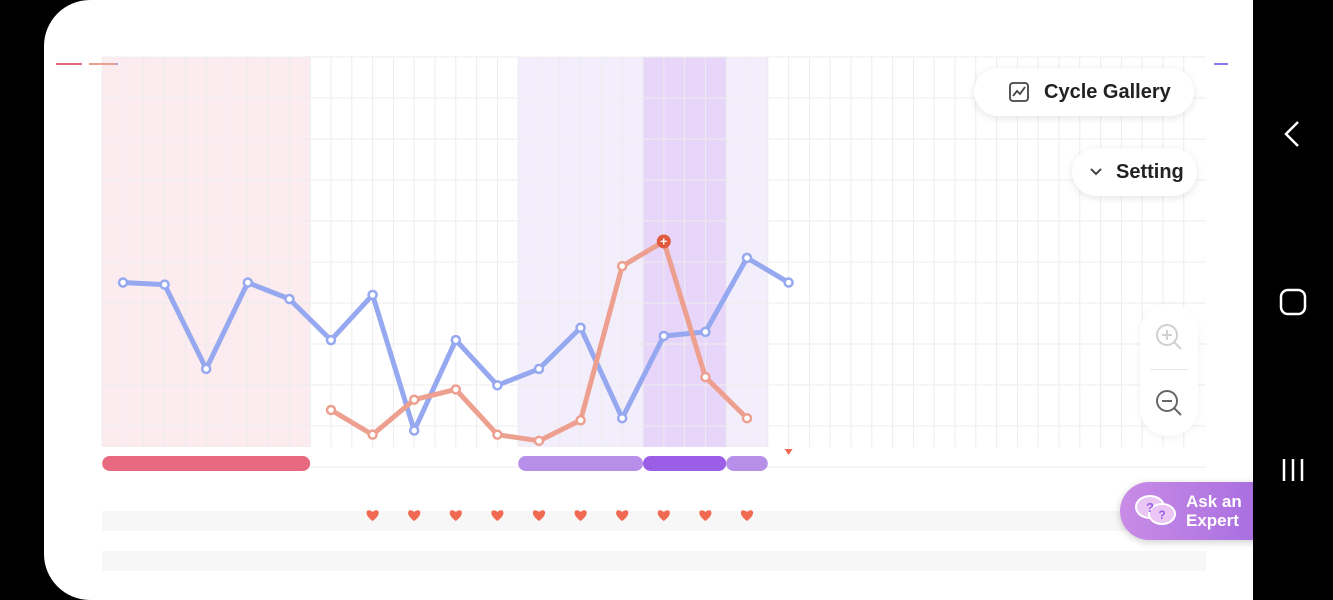 Image resolution: width=1333 pixels, height=600 pixels. I want to click on zoom-controls, so click(1169, 370).